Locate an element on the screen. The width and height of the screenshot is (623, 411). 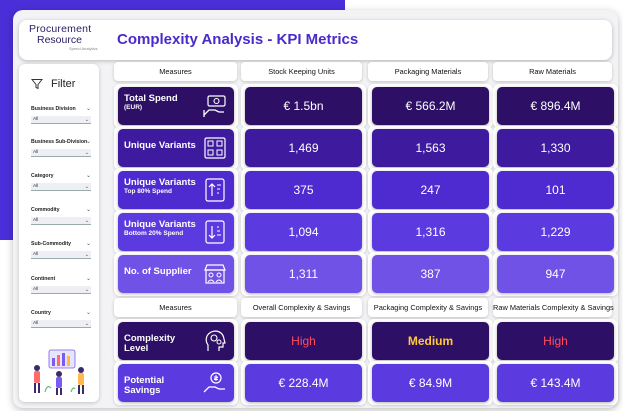
filter-select-commodity: All ⌄ is located at coordinates (61, 221).